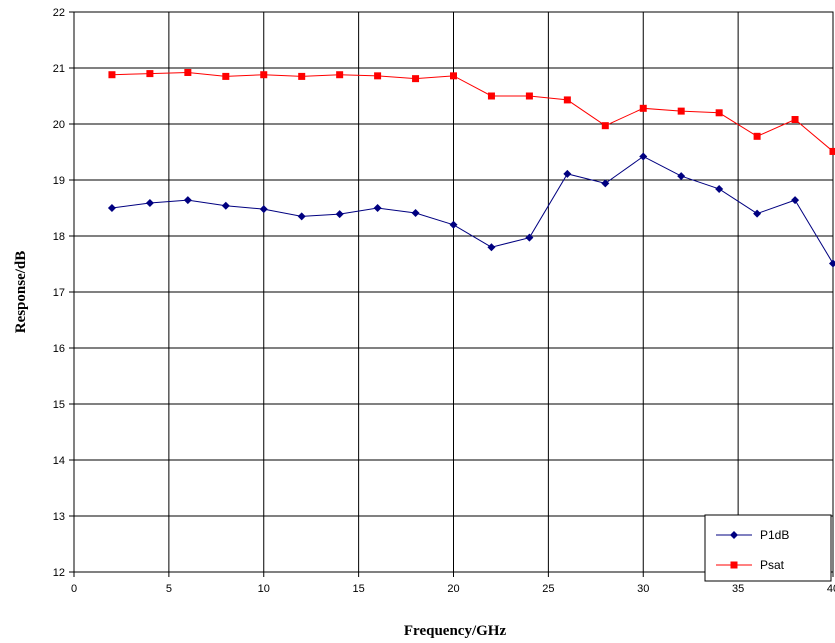  I want to click on legend-label-psat: Psat, so click(772, 565).